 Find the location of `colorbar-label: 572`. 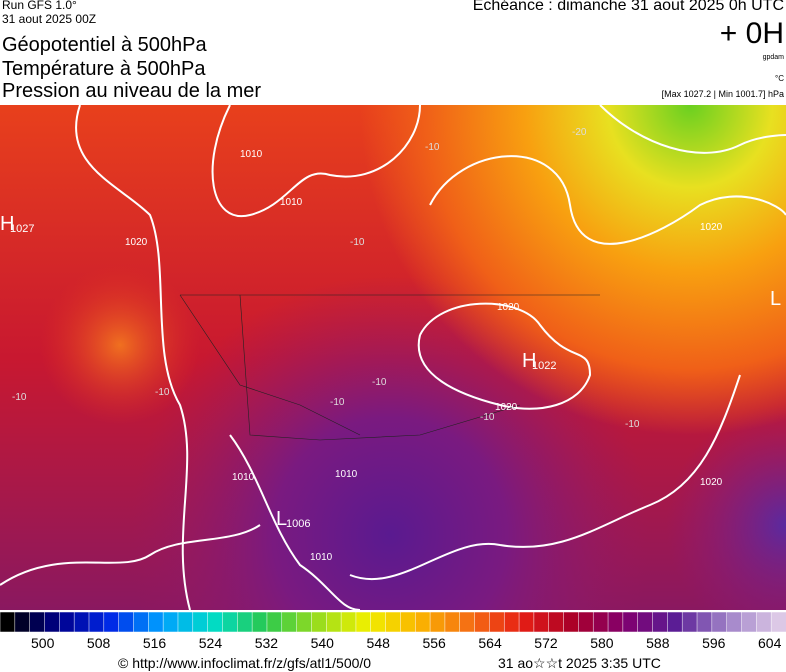

colorbar-label: 572 is located at coordinates (546, 643).